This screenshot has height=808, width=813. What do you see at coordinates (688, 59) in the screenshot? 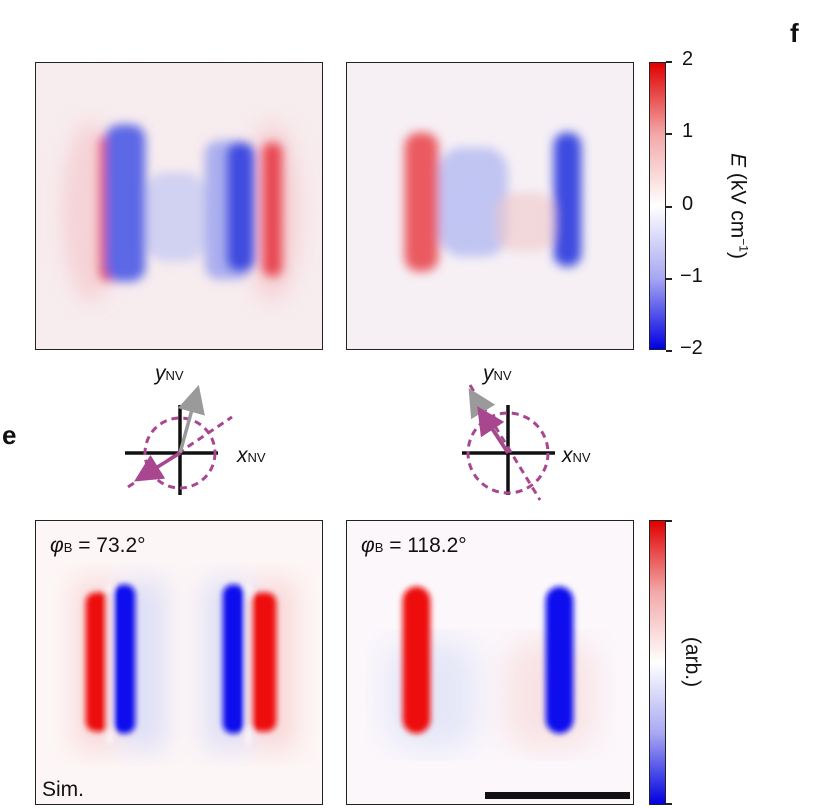
I see `tick-label: 2` at bounding box center [688, 59].